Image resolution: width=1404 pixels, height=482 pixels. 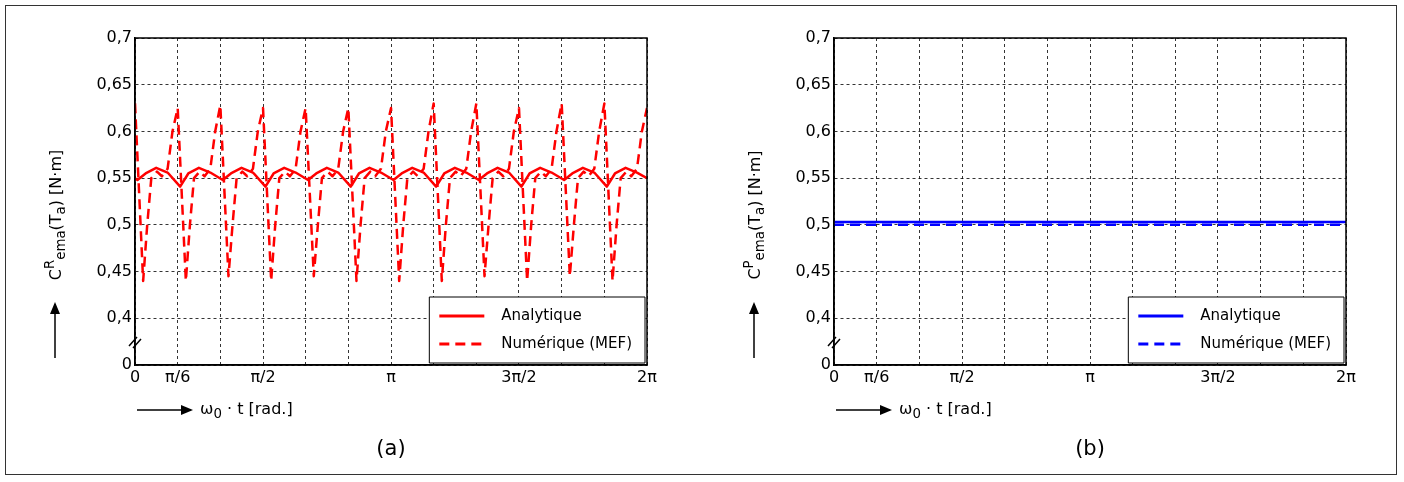 I want to click on text: (b), so click(x=1090, y=448).